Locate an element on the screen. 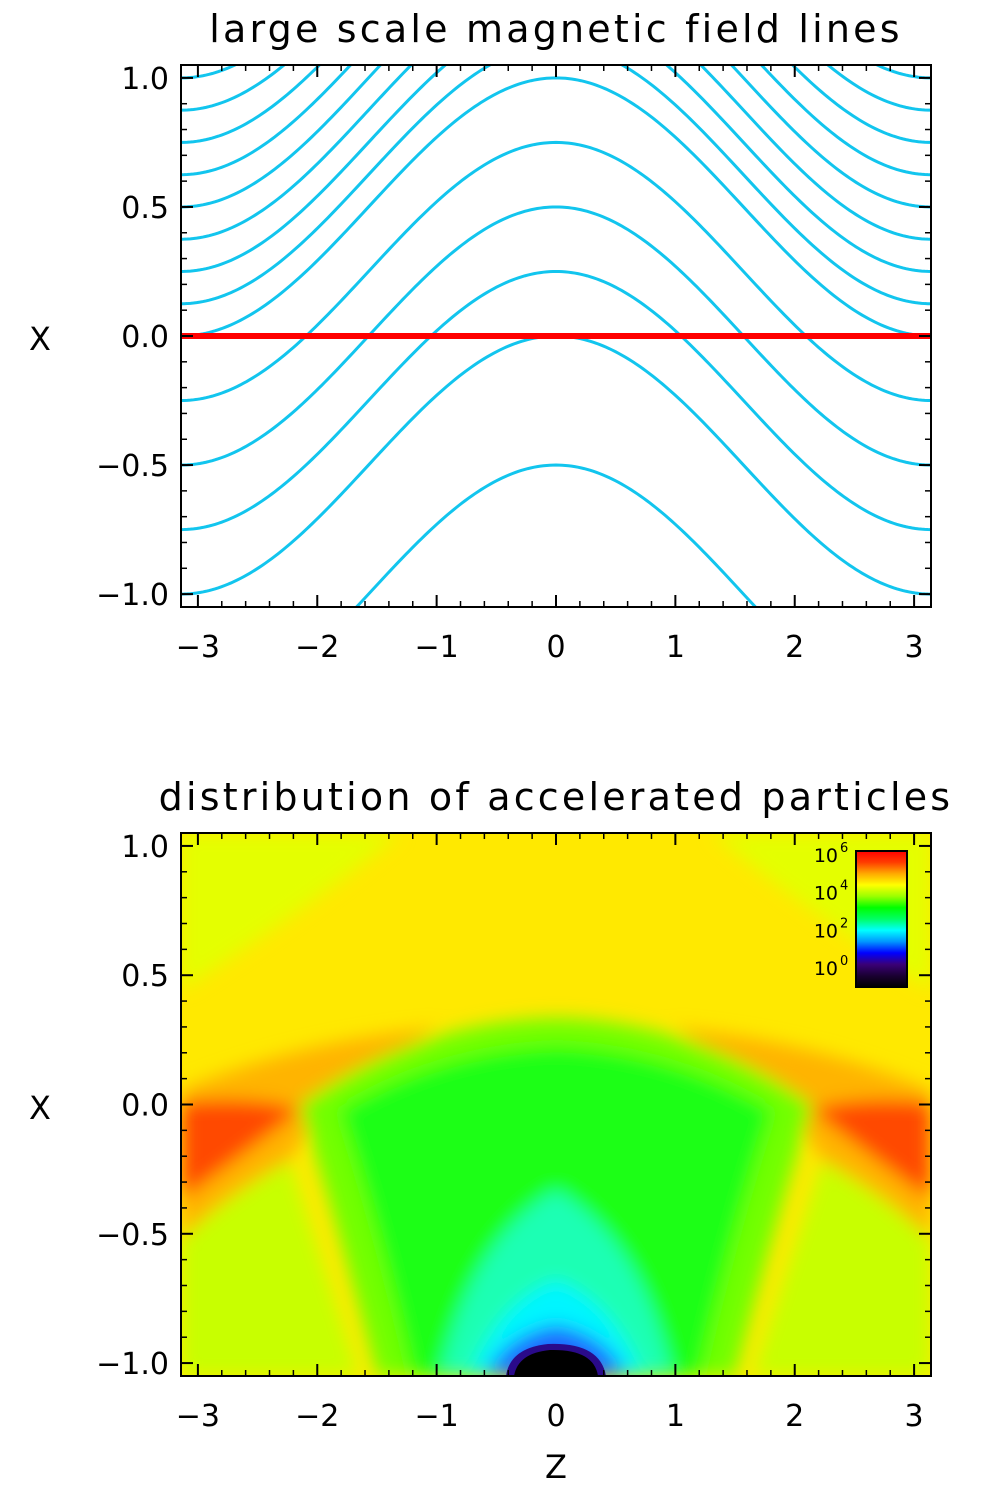  particles-y-tick-label: −0.5 is located at coordinates (132, 1235).